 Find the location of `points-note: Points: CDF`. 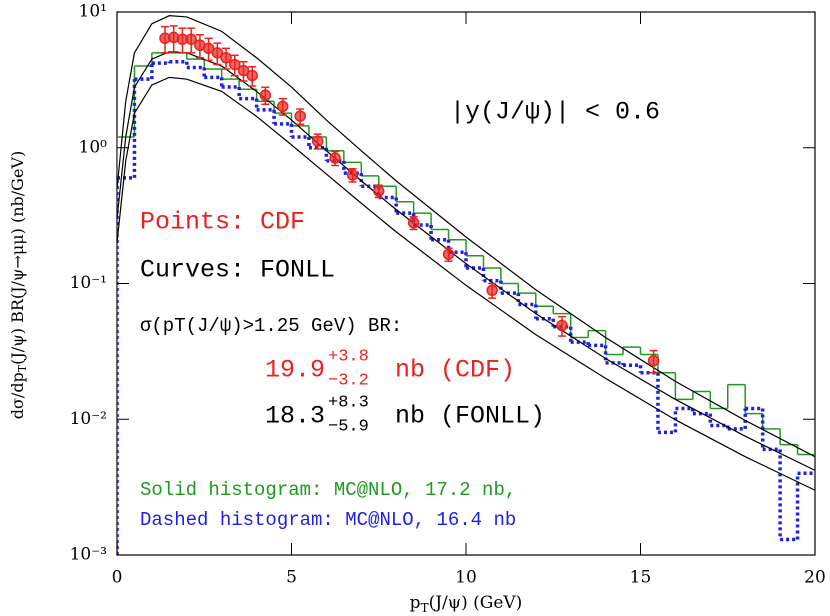

points-note: Points: CDF is located at coordinates (222, 222).